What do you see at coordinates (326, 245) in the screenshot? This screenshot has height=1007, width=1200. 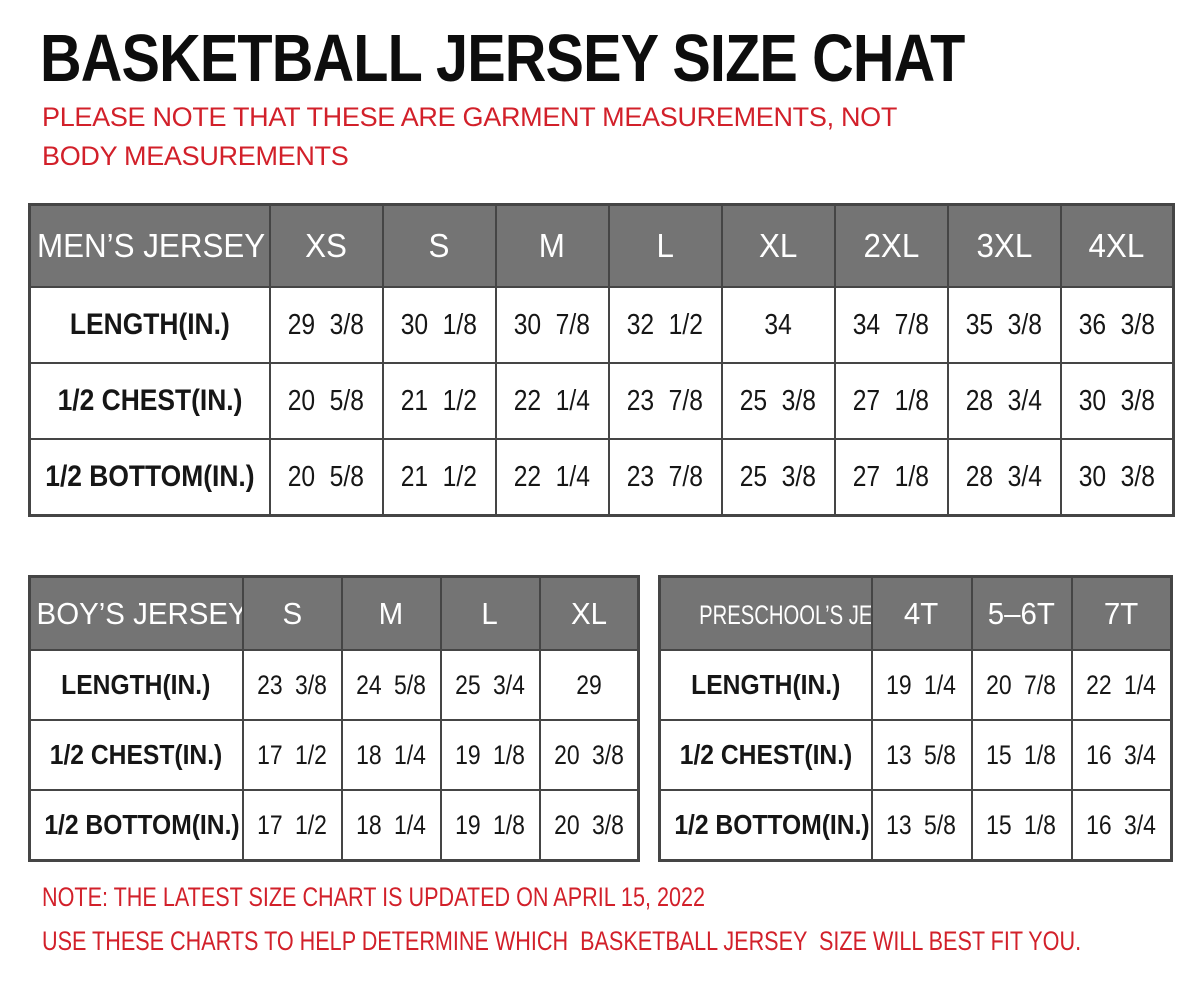 I see `column-header-xs: XS` at bounding box center [326, 245].